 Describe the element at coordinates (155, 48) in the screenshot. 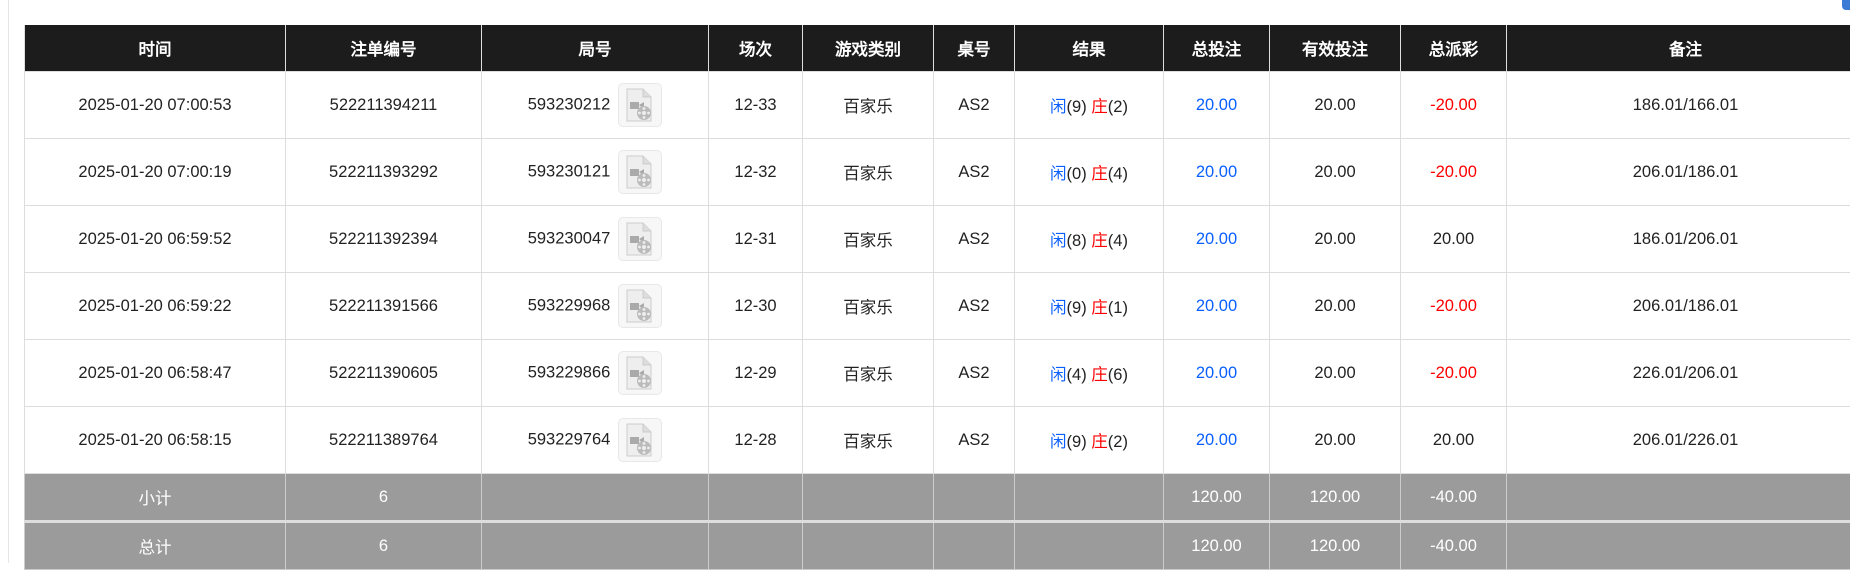

I see `column-header: 时间` at that location.